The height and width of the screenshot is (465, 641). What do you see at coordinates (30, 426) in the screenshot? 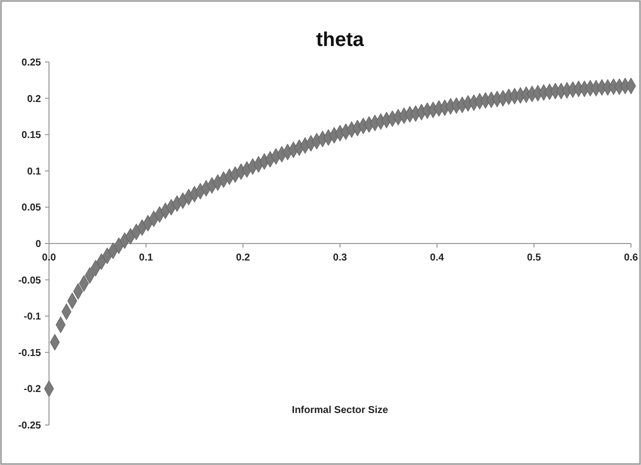
I see `y-tick-label: -0.25` at bounding box center [30, 426].